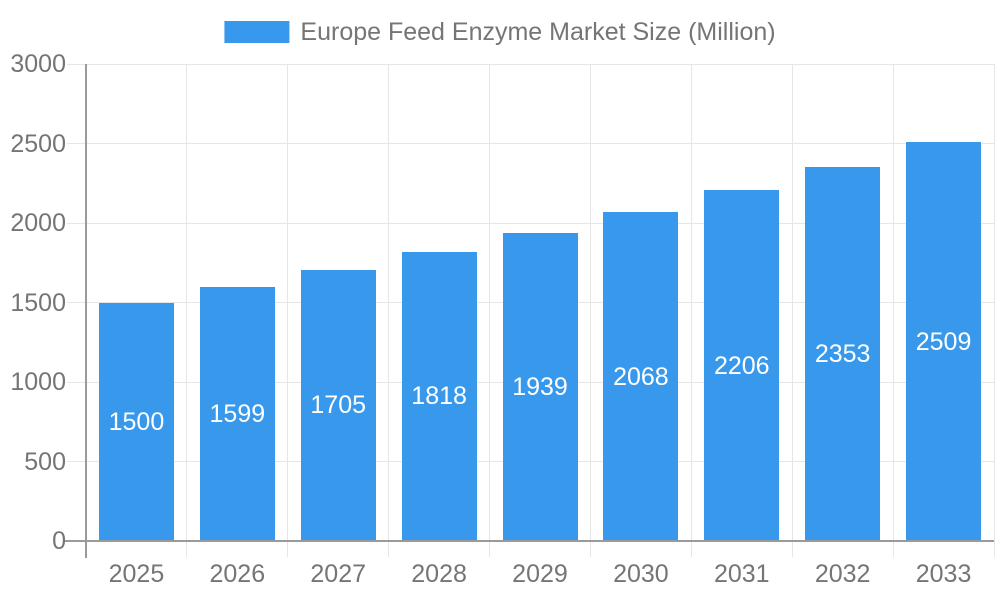  I want to click on legend: Europe Feed Enzyme Market Size (Million), so click(500, 32).